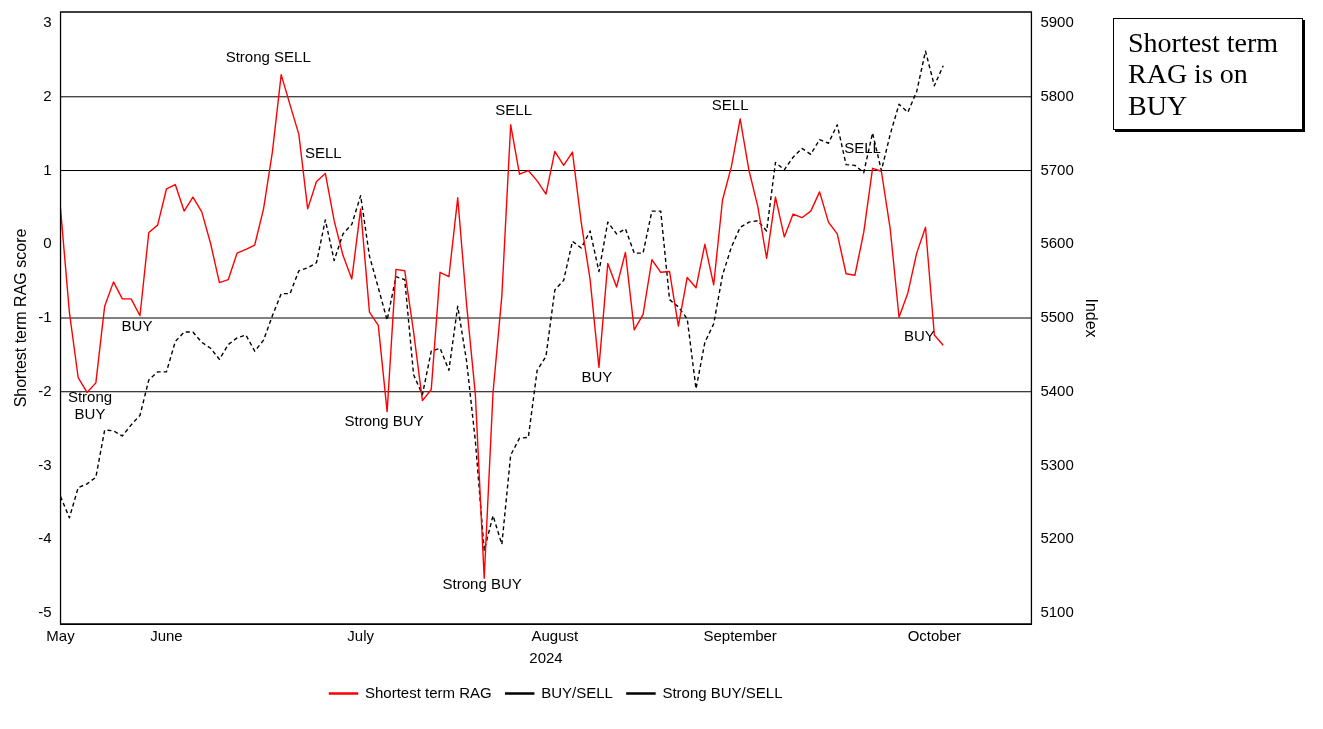 The image size is (1323, 729). I want to click on y2-tick-label: 5800, so click(1057, 95).